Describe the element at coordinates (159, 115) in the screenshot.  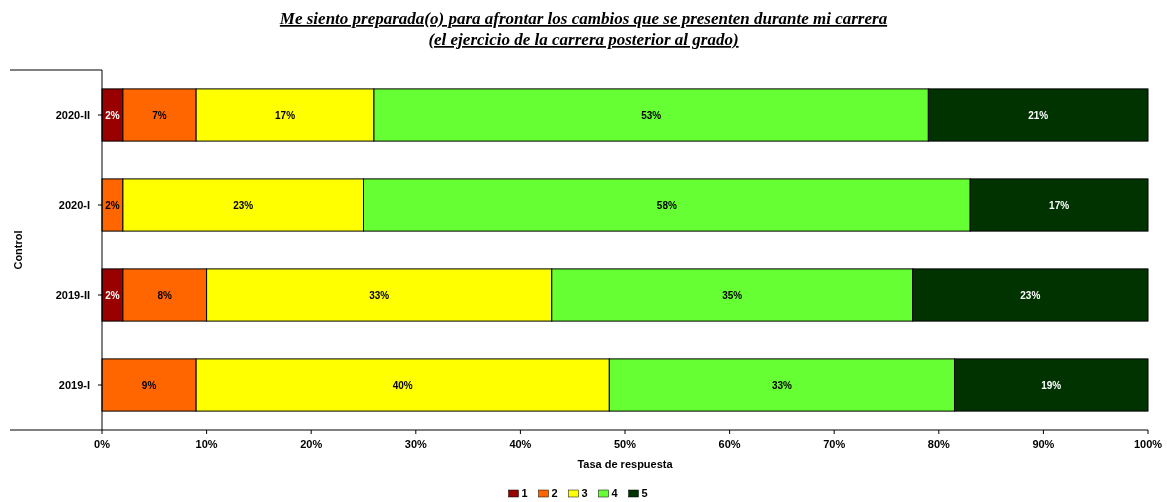
I see `data-label: 7%` at that location.